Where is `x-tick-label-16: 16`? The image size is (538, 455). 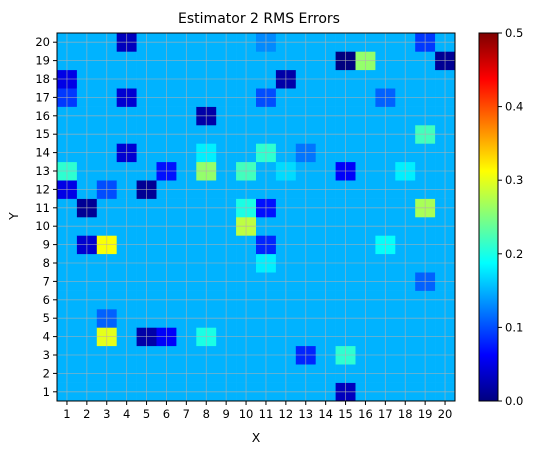 x-tick-label-16: 16 is located at coordinates (365, 414).